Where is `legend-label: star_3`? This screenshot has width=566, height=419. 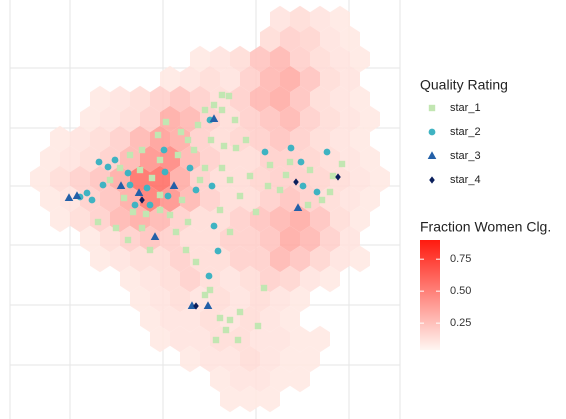
legend-label: star_3 is located at coordinates (465, 156).